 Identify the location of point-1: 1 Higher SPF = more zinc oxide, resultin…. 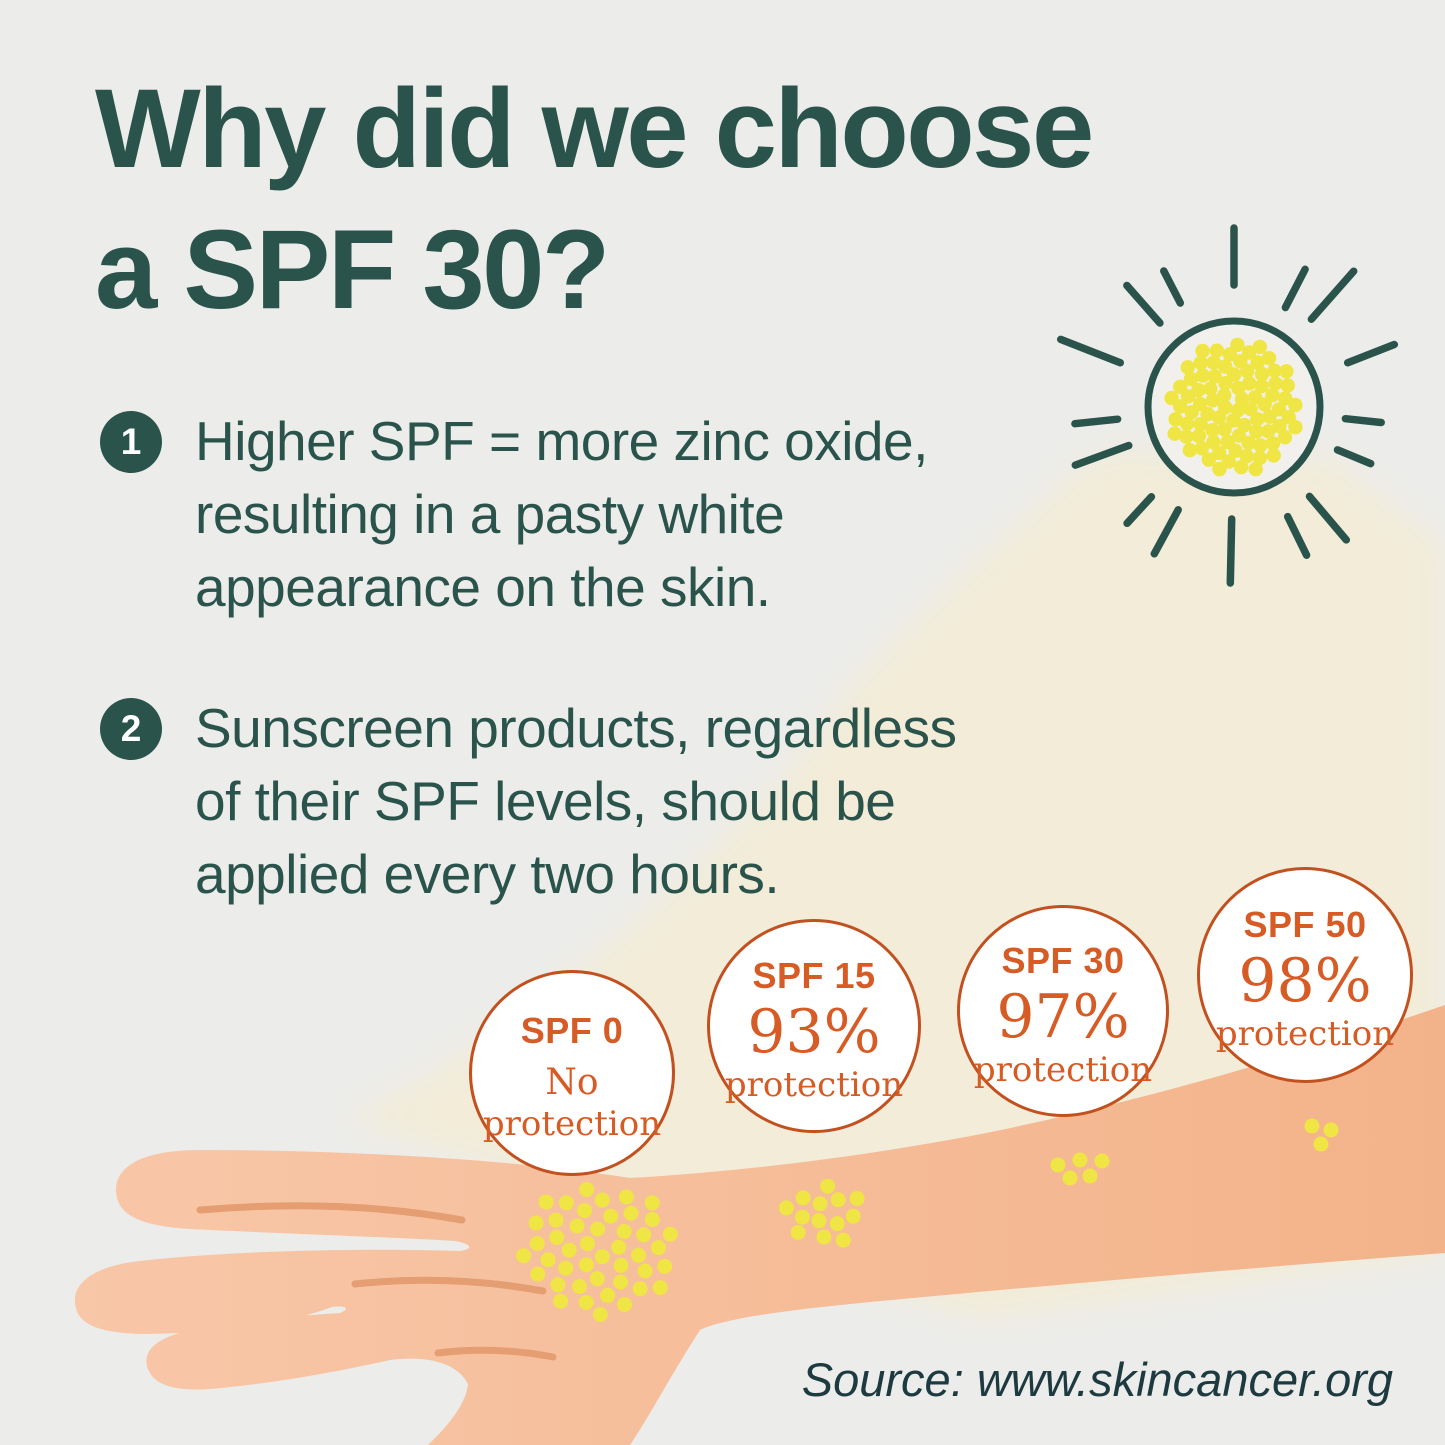
(514, 514).